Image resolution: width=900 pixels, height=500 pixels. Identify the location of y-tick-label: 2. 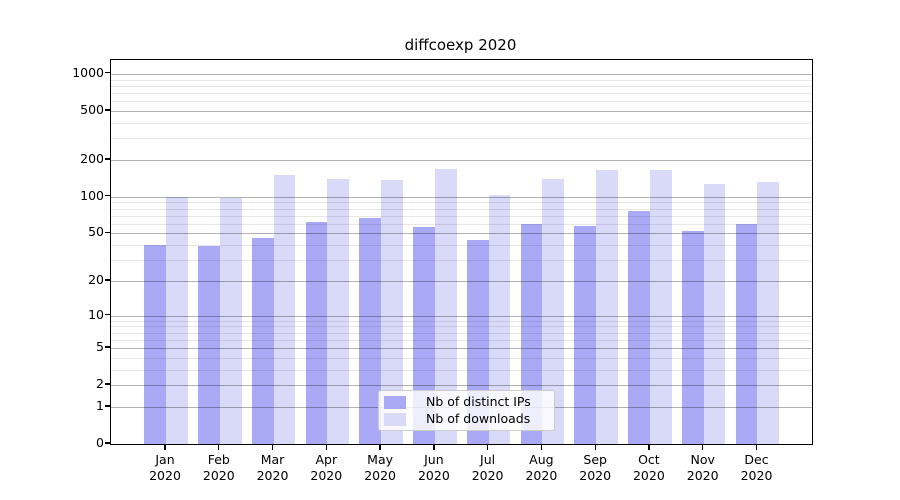
(100, 384).